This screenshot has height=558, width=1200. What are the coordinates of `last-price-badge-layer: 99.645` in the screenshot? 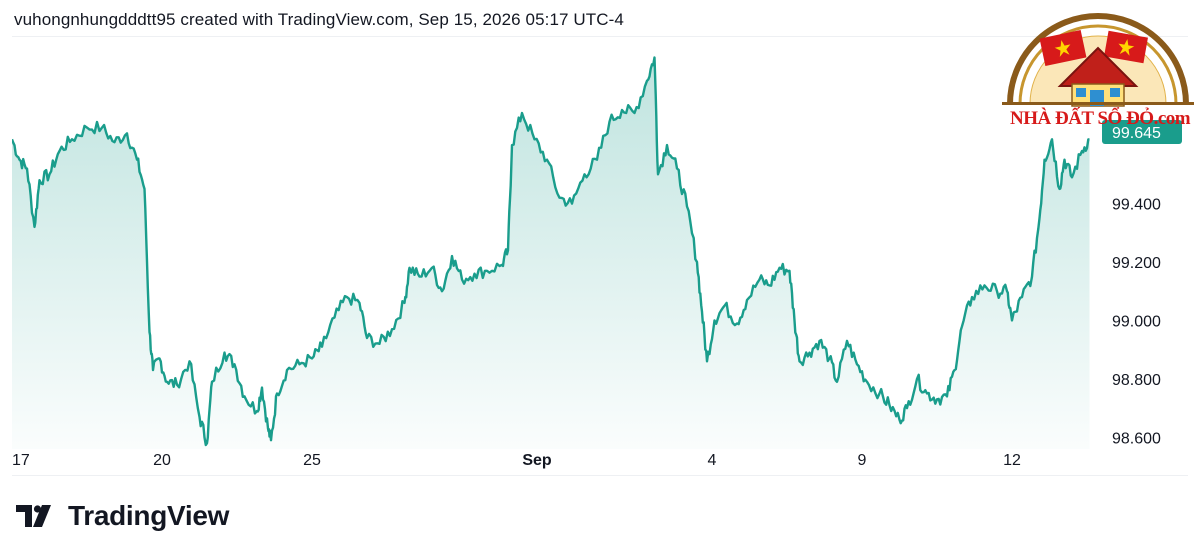 It's located at (1142, 131).